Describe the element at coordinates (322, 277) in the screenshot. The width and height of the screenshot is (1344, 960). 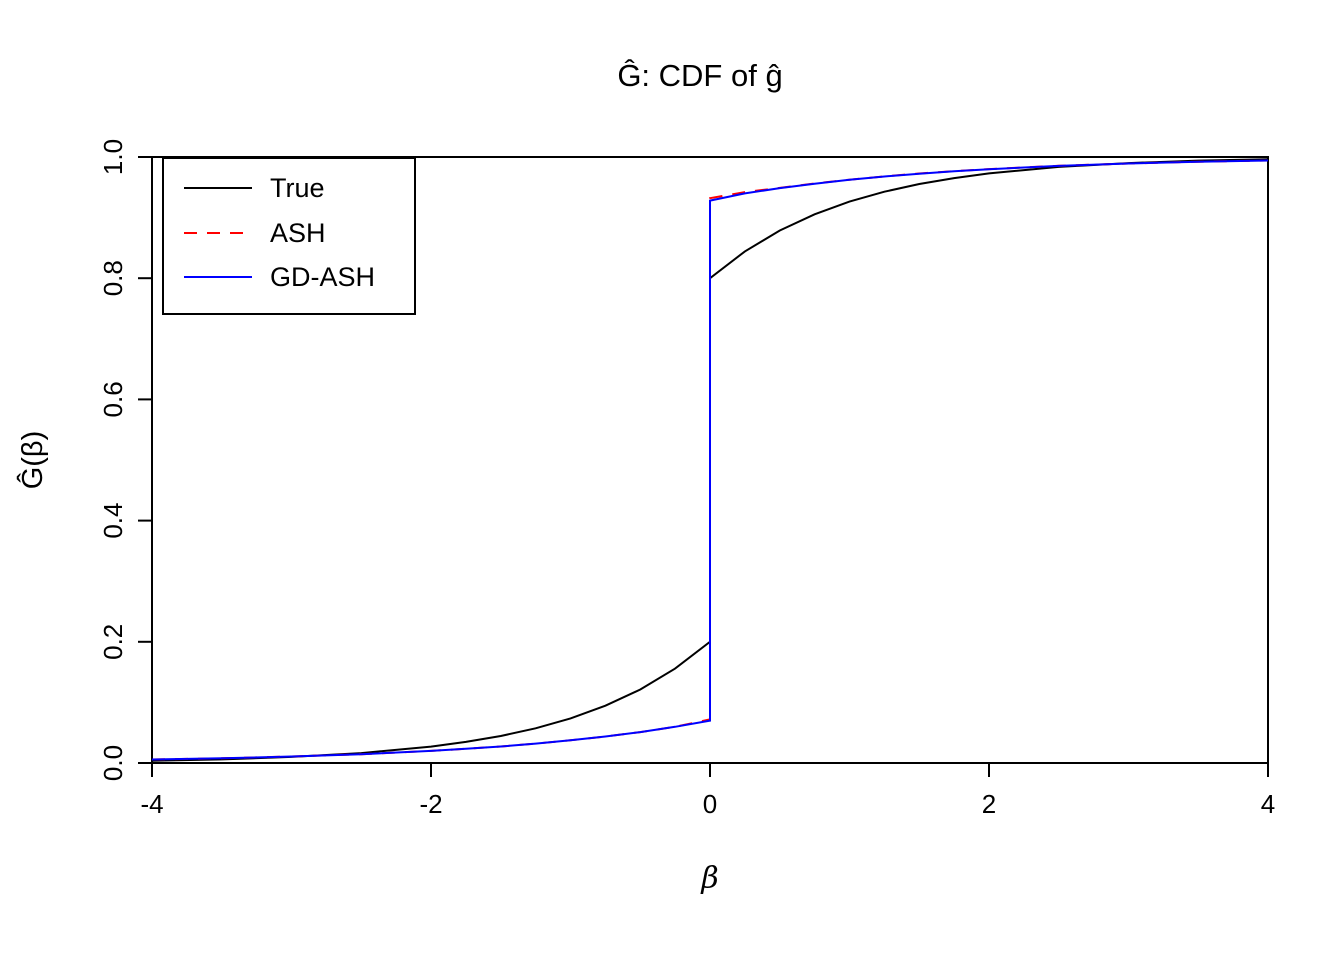
I see `legend-label-gd-ash: GD-ASH` at that location.